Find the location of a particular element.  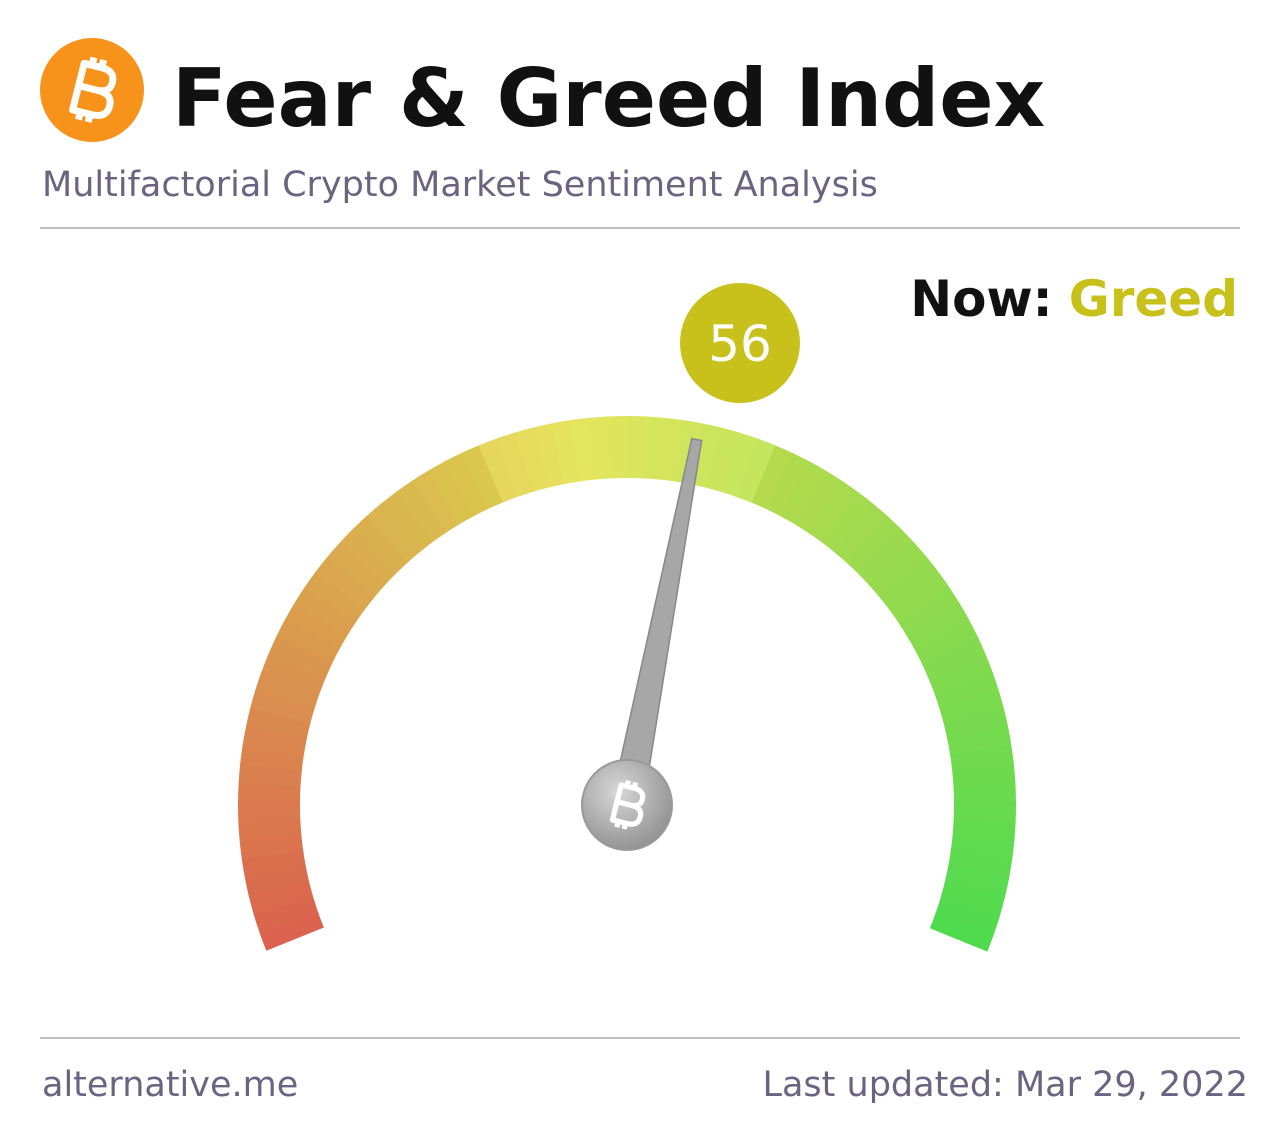

hub-bitcoin-icon is located at coordinates (627, 804).